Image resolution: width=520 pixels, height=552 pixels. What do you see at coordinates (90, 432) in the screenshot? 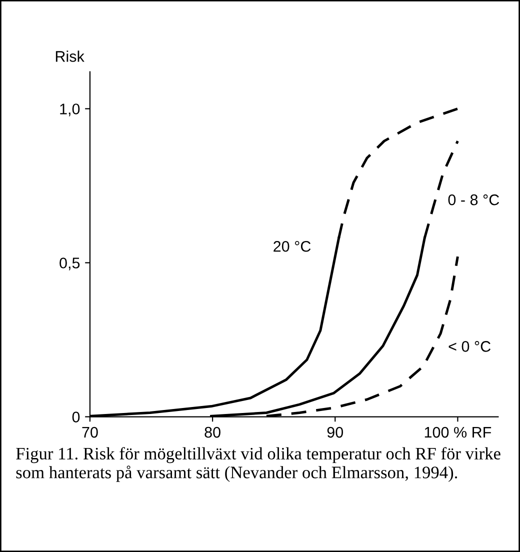
I see `x-tick-label: 70` at bounding box center [90, 432].